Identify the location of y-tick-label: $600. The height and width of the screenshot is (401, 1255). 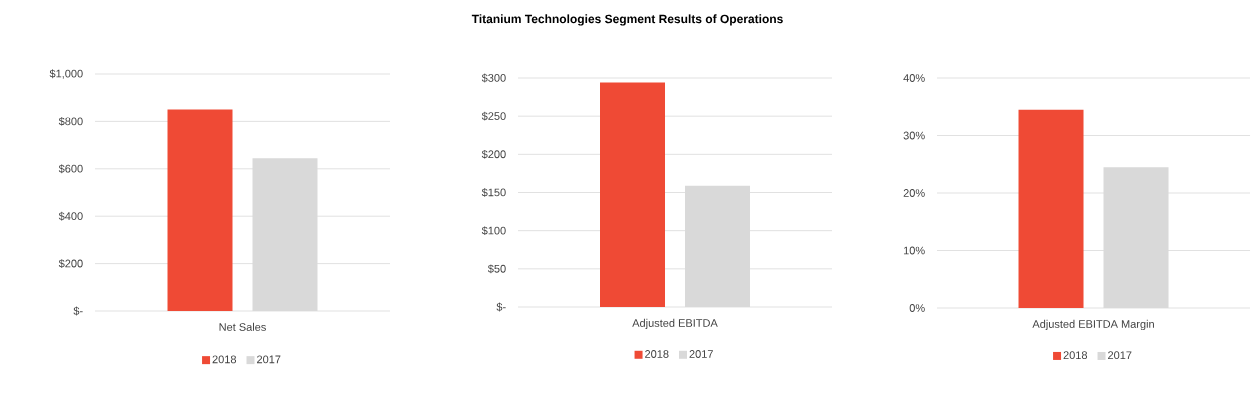
(70, 169).